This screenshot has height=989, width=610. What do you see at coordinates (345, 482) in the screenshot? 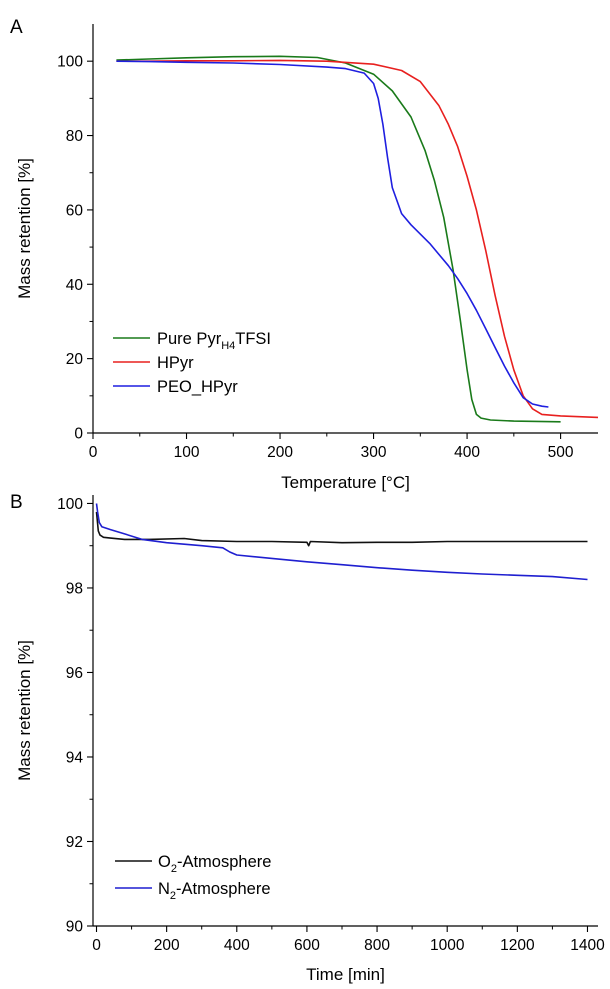
I see `x-axis-title: Temperature [°C]` at bounding box center [345, 482].